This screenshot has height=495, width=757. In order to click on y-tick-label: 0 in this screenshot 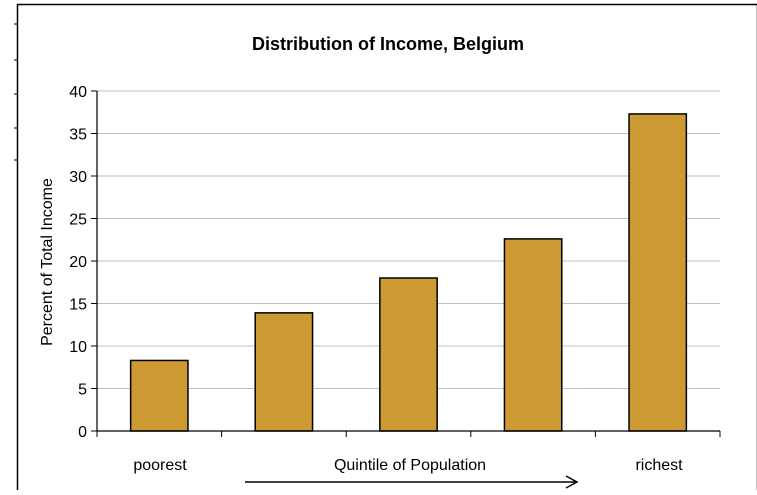, I will do `click(82, 432)`.